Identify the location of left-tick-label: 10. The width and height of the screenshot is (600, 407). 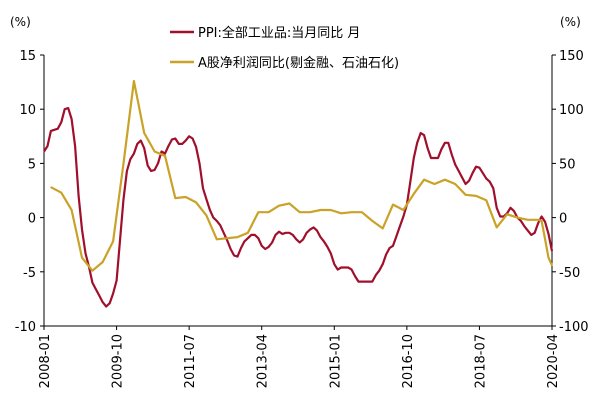
(27, 110).